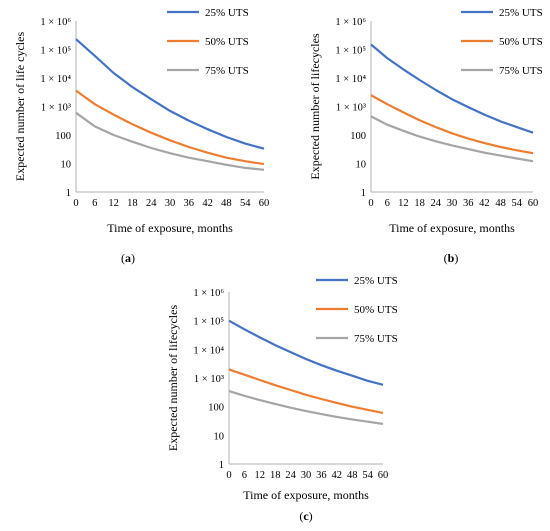 Image resolution: width=550 pixels, height=531 pixels. What do you see at coordinates (128, 258) in the screenshot?
I see `panel-label: (a)` at bounding box center [128, 258].